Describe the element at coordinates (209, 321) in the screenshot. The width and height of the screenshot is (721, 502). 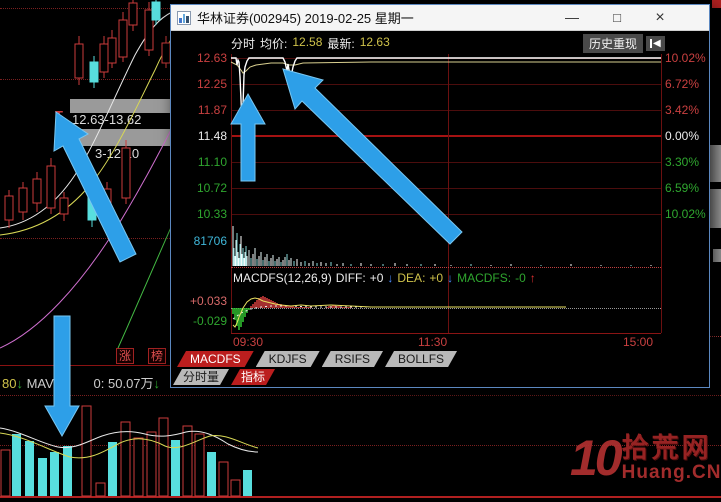
I see `macd-min-label: -0.029` at that location.